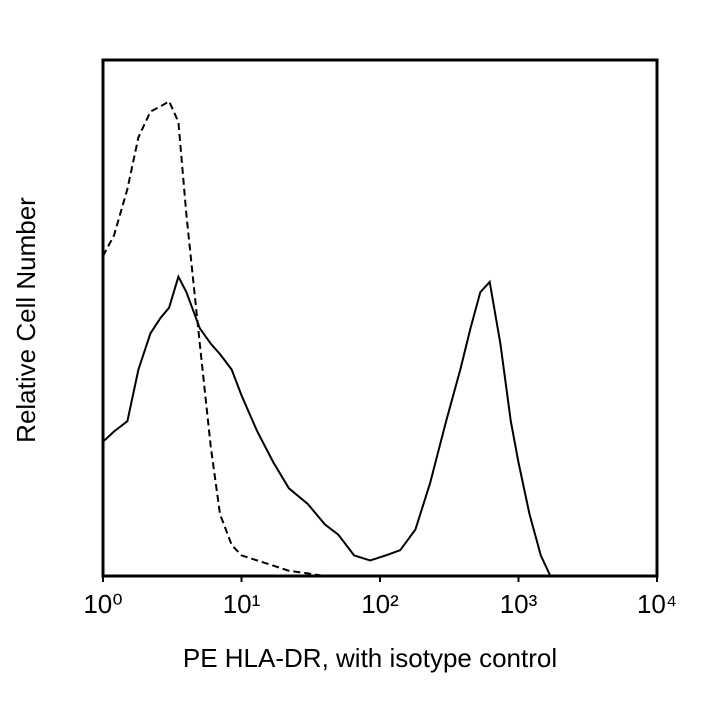  What do you see at coordinates (26, 320) in the screenshot?
I see `y-axis-label: Relative Cell Number` at bounding box center [26, 320].